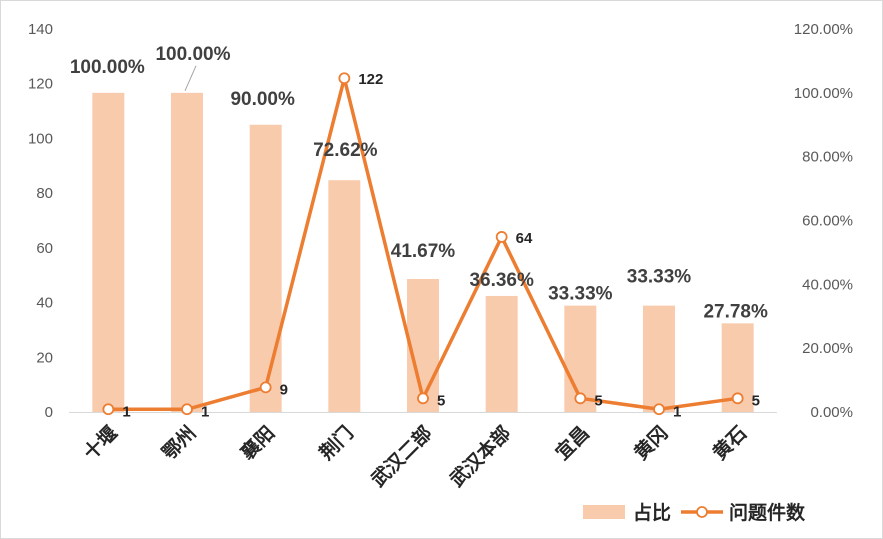 This screenshot has height=539, width=883. I want to click on category-label: 荆门, so click(336, 442).